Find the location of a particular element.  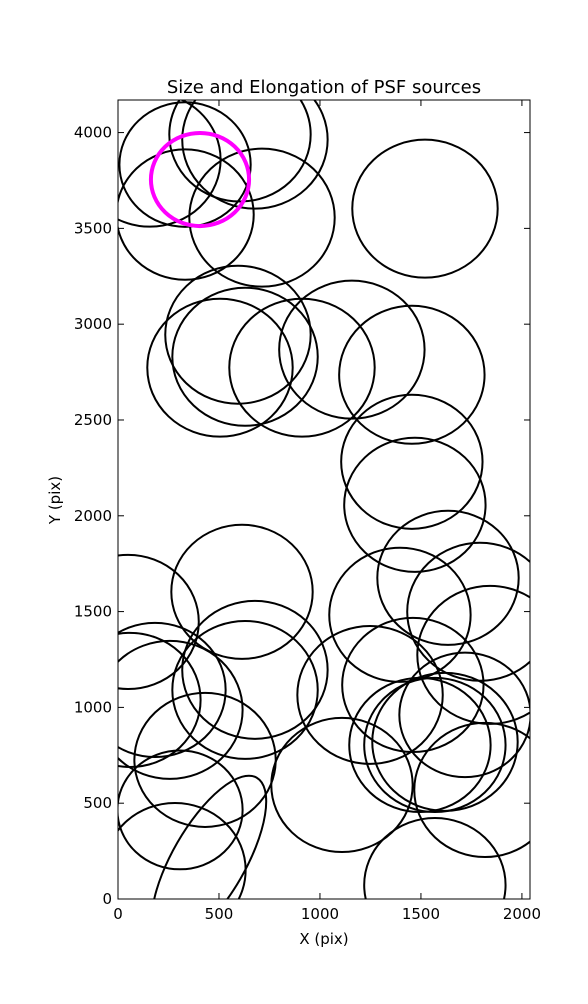

y-tick-label: 0 is located at coordinates (107, 899).